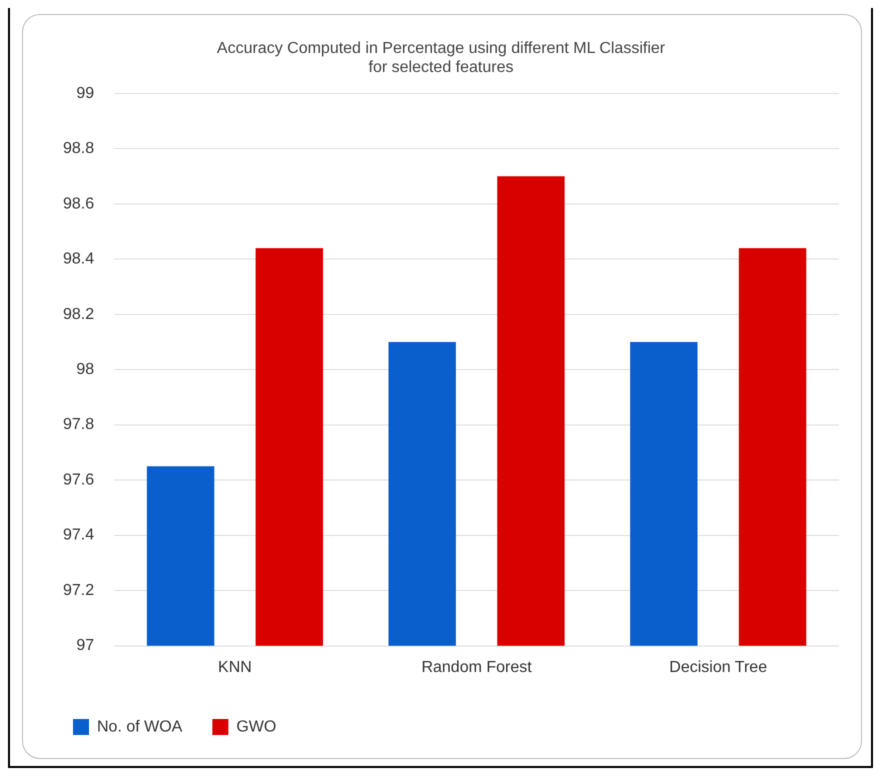 The width and height of the screenshot is (883, 779). Describe the element at coordinates (256, 727) in the screenshot. I see `legend-label: GWO` at that location.